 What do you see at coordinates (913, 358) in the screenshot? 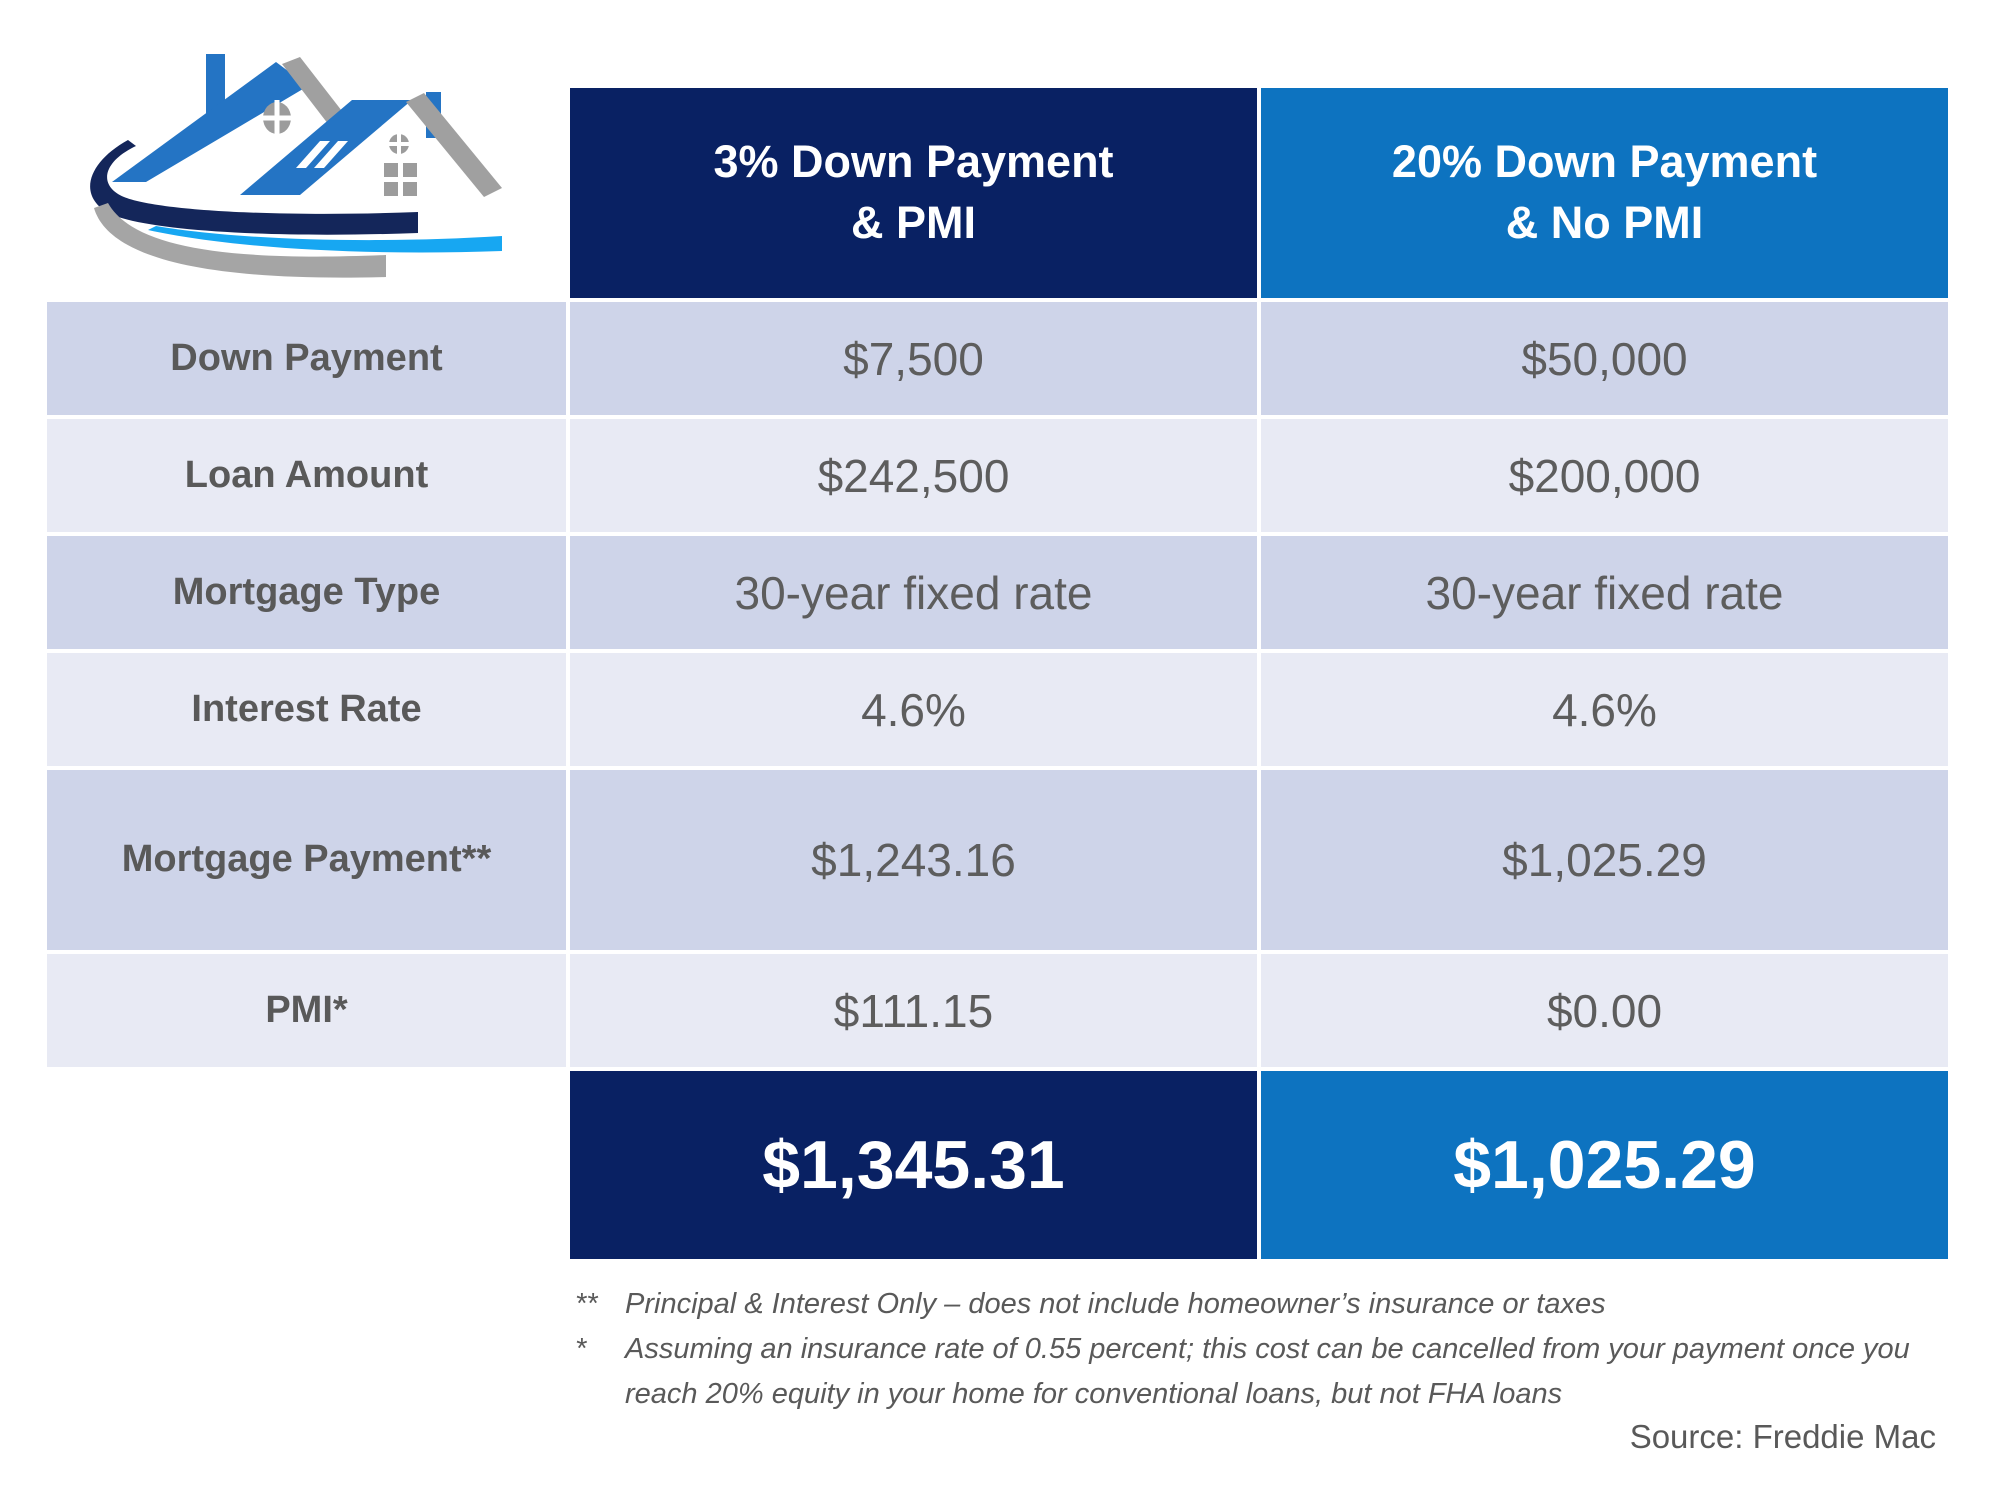
I see `cell-down-payment-3pct: $7,500` at bounding box center [913, 358].